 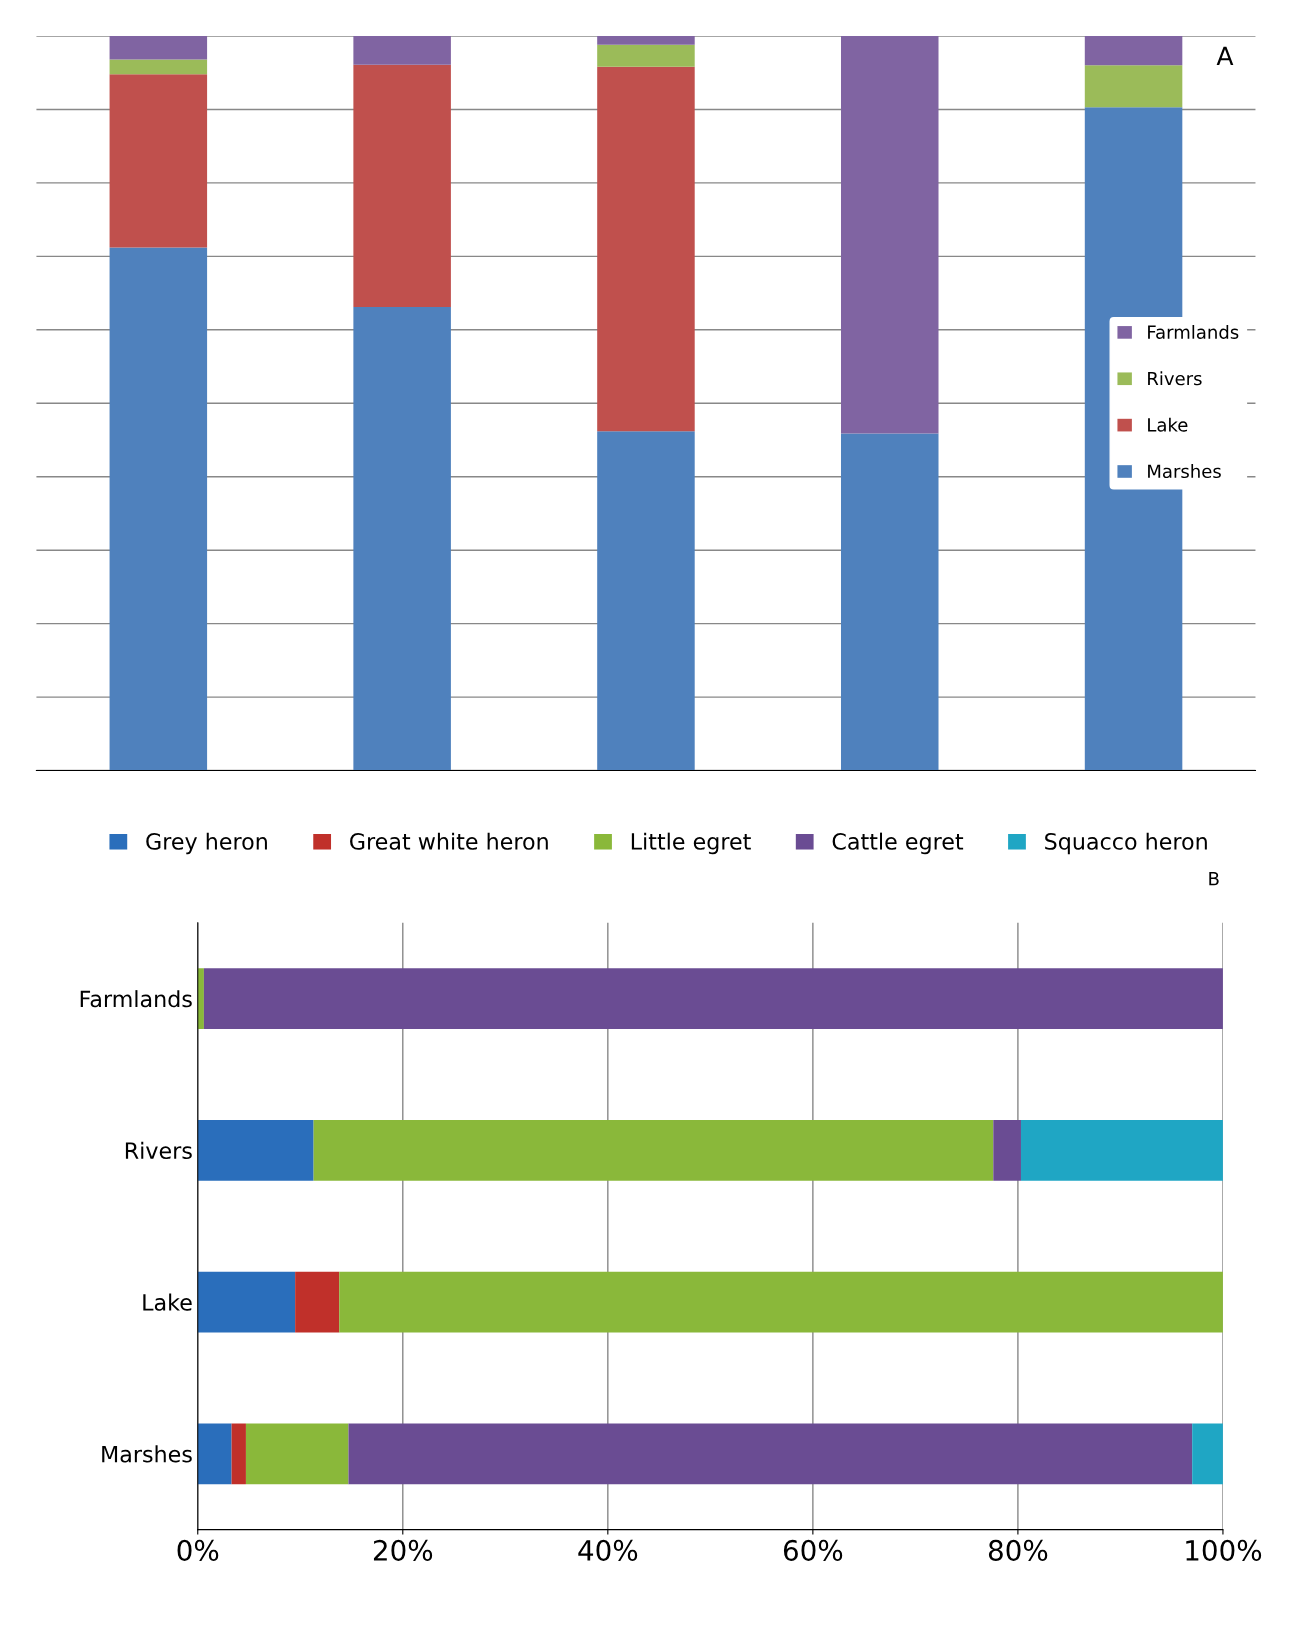 I want to click on y-tick-label: Farmlands, so click(x=136, y=999).